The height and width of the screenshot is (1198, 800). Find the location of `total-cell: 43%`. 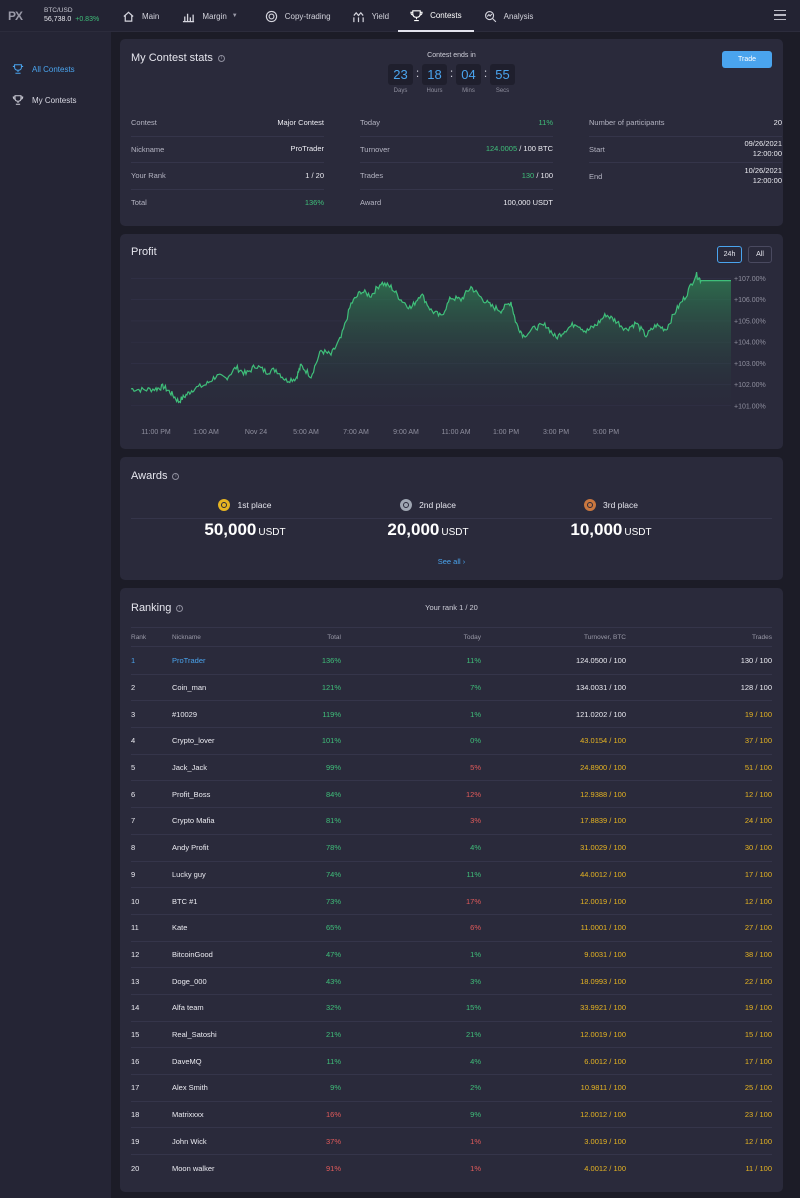

total-cell: 43% is located at coordinates (333, 981).